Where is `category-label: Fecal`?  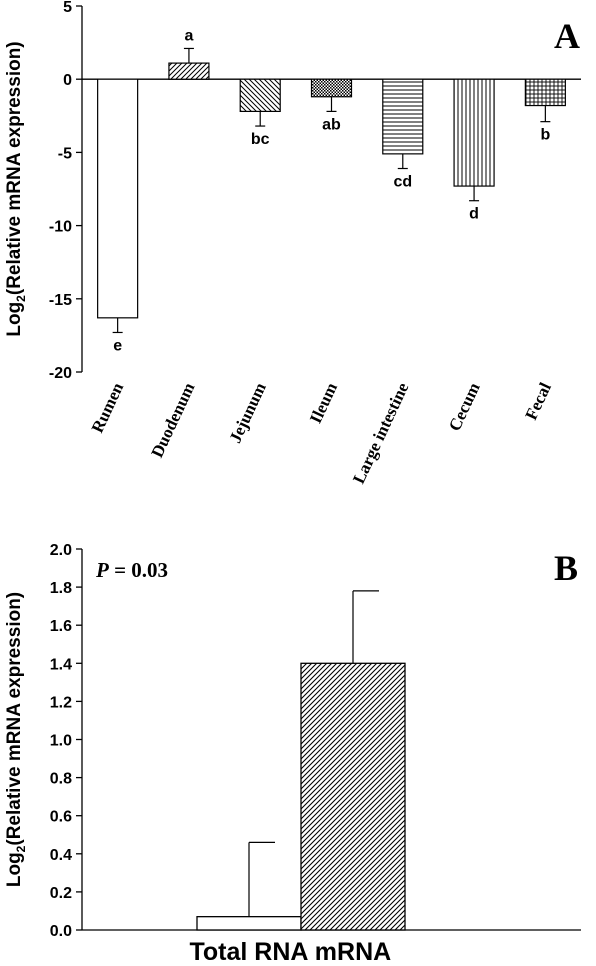
category-label: Fecal is located at coordinates (538, 400).